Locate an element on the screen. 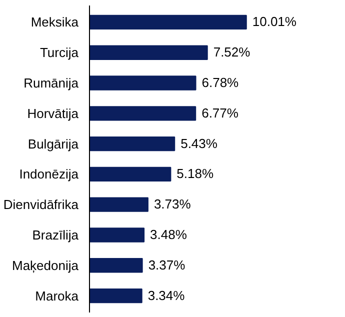  y-tick-label: Turcija is located at coordinates (60, 52).